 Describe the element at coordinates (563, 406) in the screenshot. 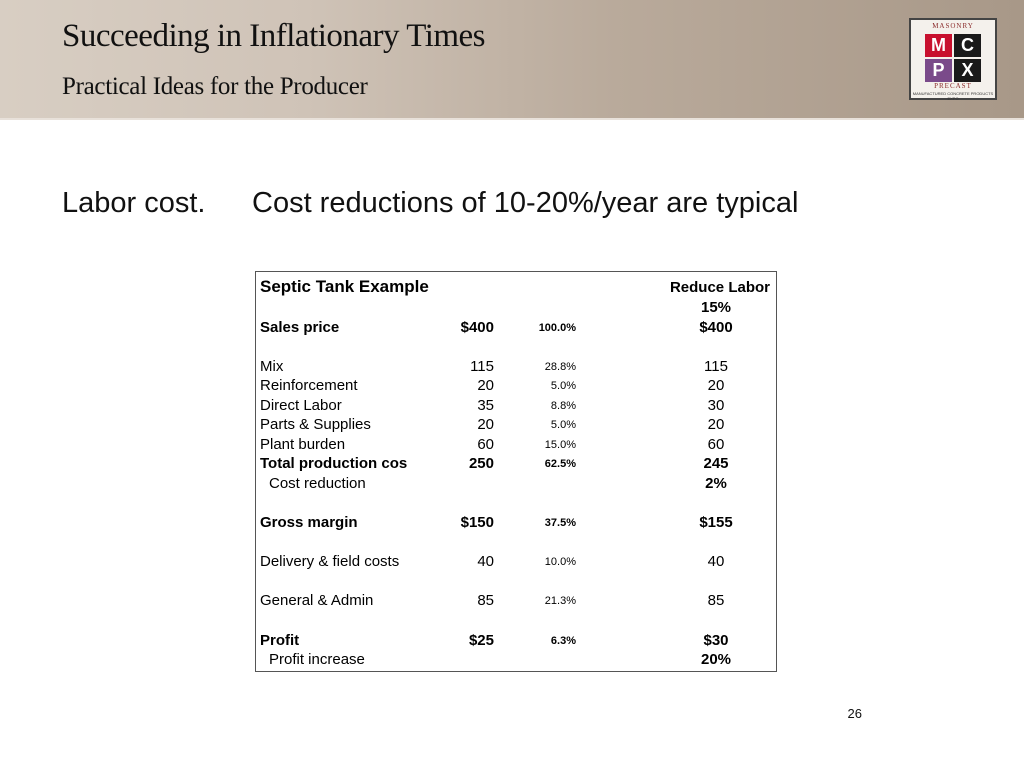

I see `row-percent: 8.8%` at that location.